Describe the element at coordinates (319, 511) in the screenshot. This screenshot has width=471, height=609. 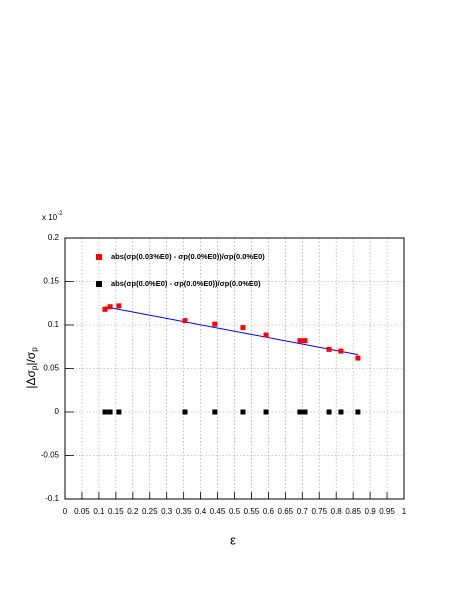
I see `x-tick-label: 0.75` at that location.